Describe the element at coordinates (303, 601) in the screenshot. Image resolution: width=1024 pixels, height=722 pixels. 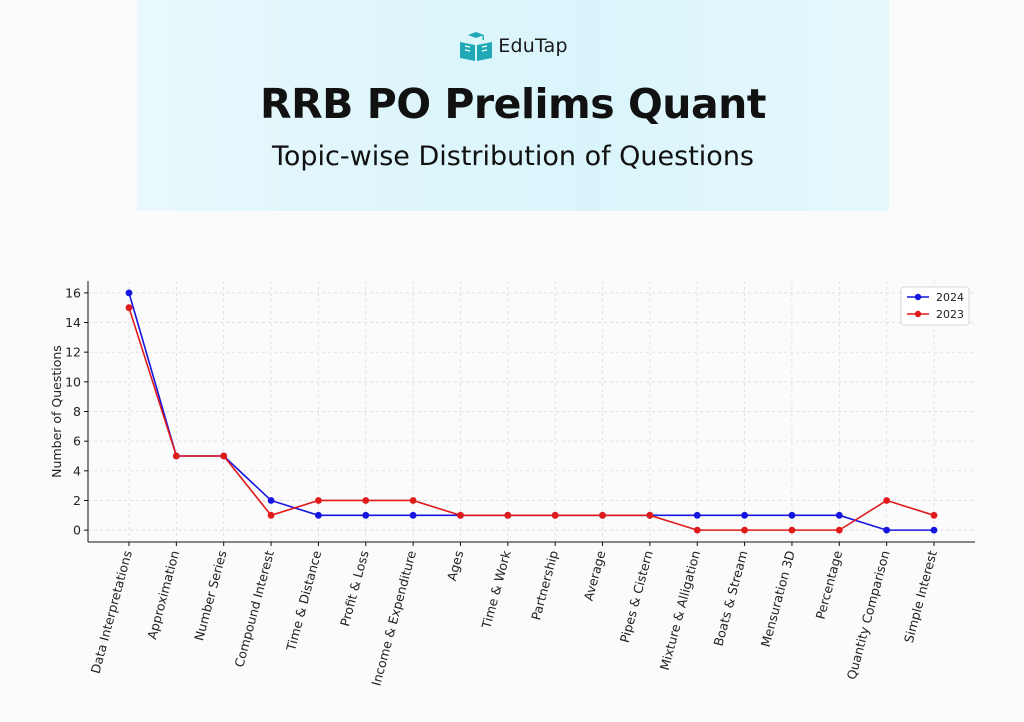
I see `x-tick-label: Time & Distance` at that location.